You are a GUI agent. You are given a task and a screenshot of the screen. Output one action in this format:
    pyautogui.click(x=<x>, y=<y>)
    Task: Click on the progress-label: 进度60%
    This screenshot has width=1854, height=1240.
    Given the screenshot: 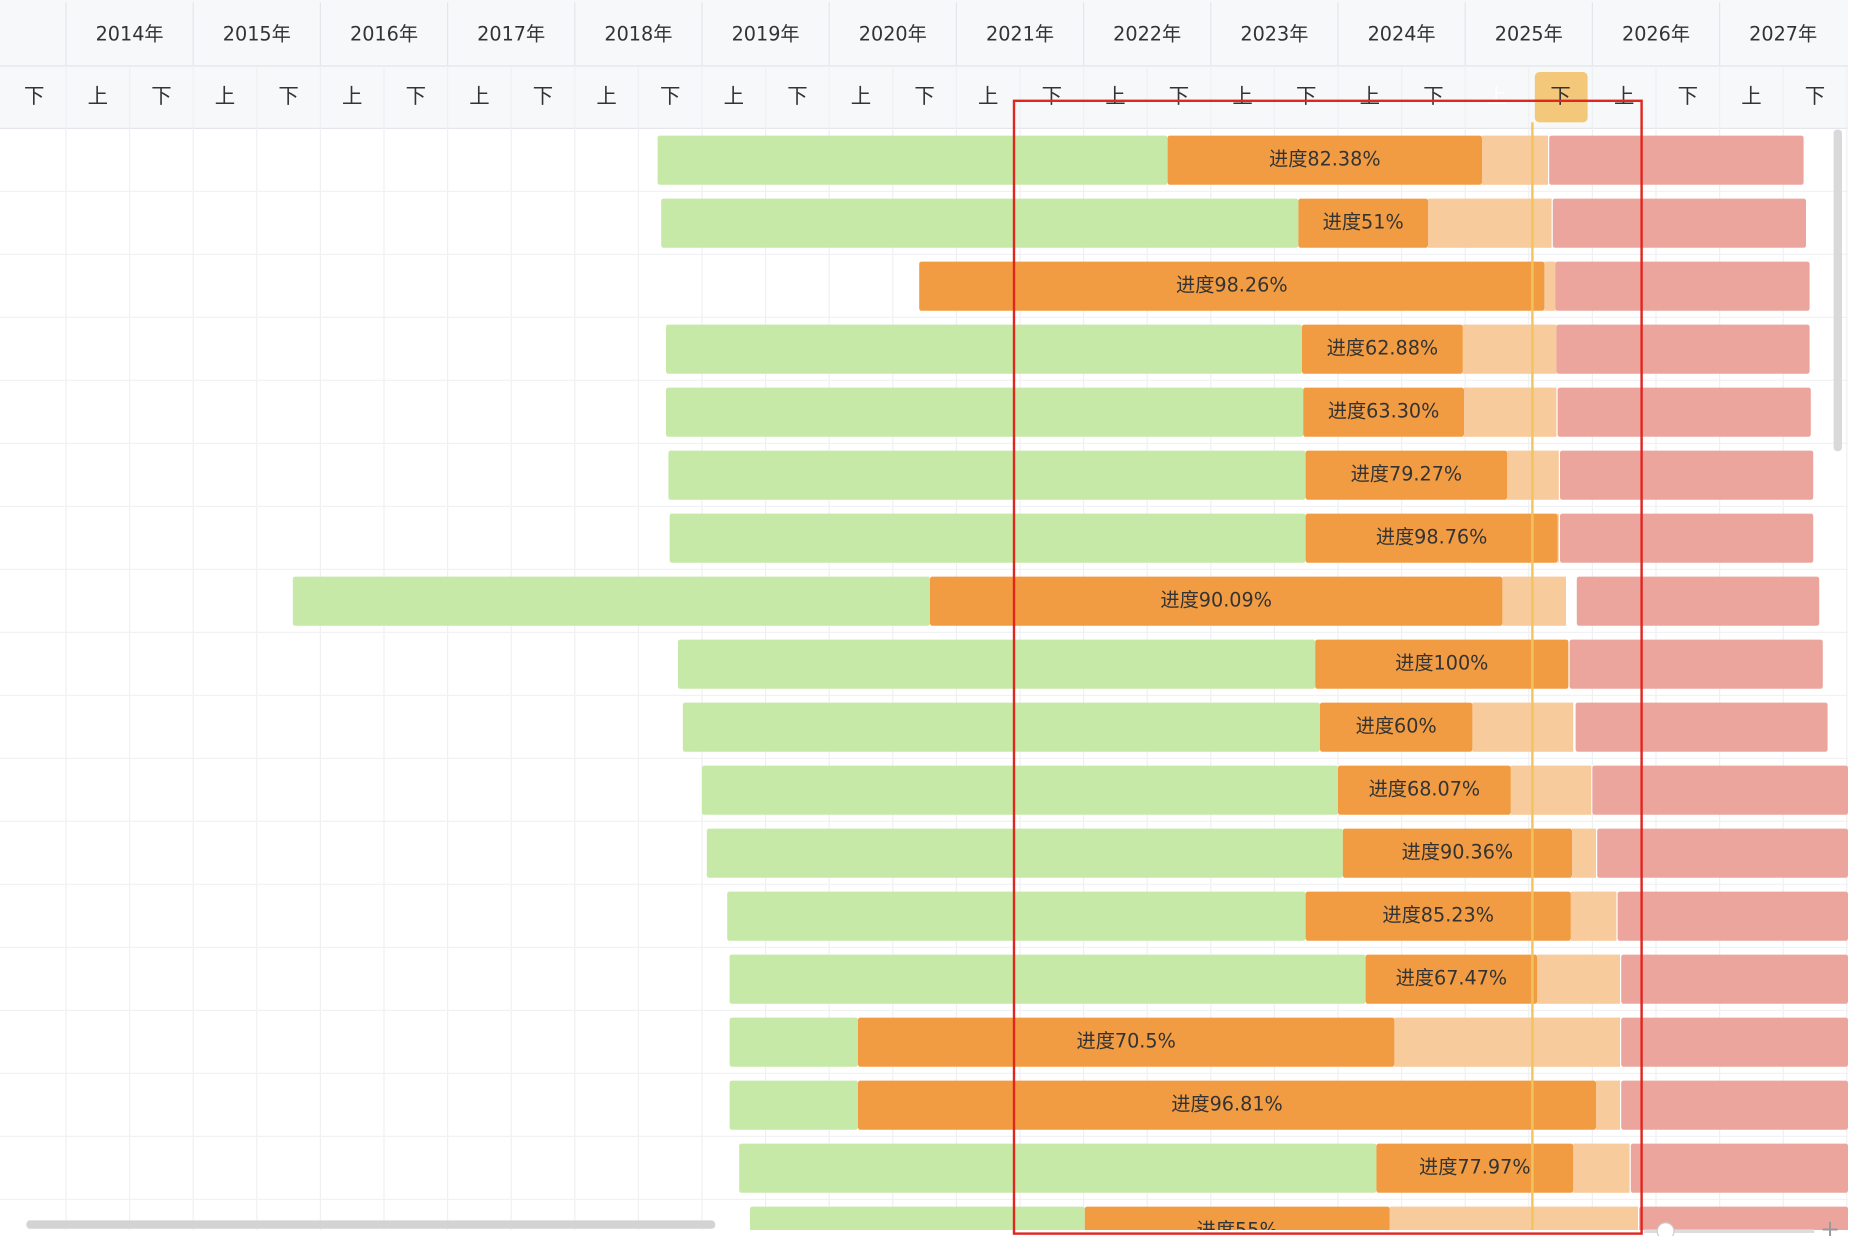 What is the action you would take?
    pyautogui.click(x=1396, y=726)
    